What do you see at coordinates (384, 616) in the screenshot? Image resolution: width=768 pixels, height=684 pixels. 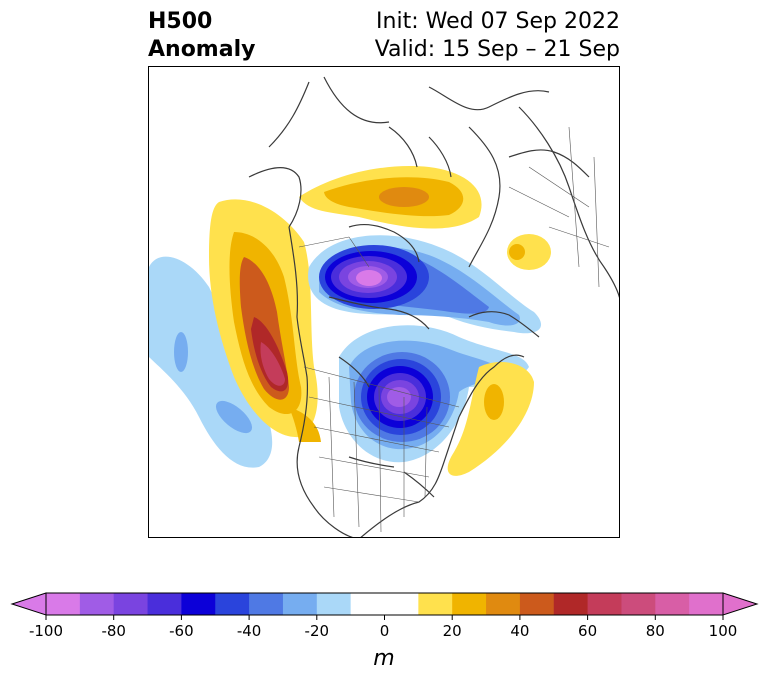 I see `colorbar-svg: -100 -80 -60 -40 -20 0 20 40 60 80 100` at bounding box center [384, 616].